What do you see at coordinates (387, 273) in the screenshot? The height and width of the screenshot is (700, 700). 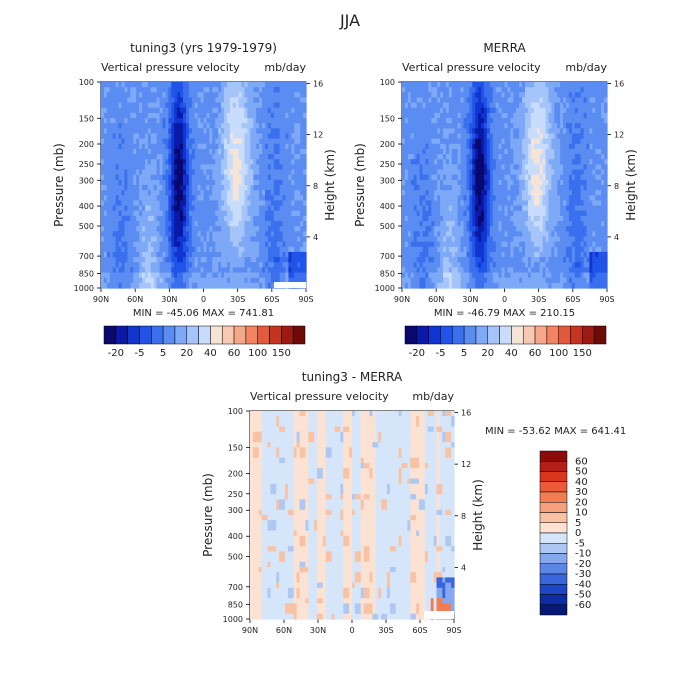 I see `ytick-label-obs: 850` at bounding box center [387, 273].